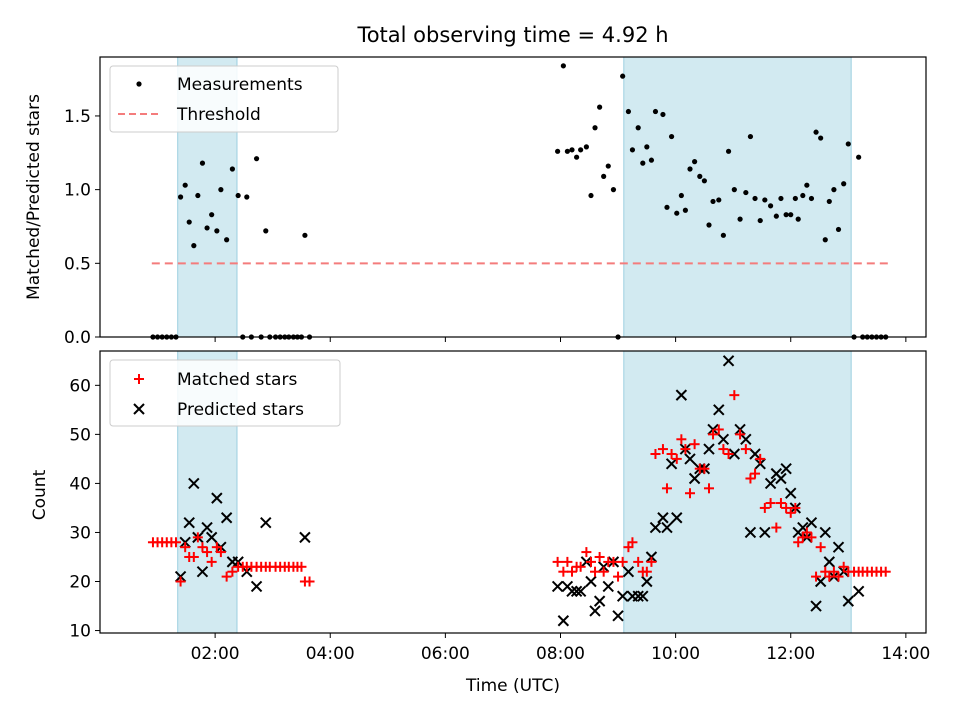  I want to click on counts-ytick-label: 60, so click(80, 386).